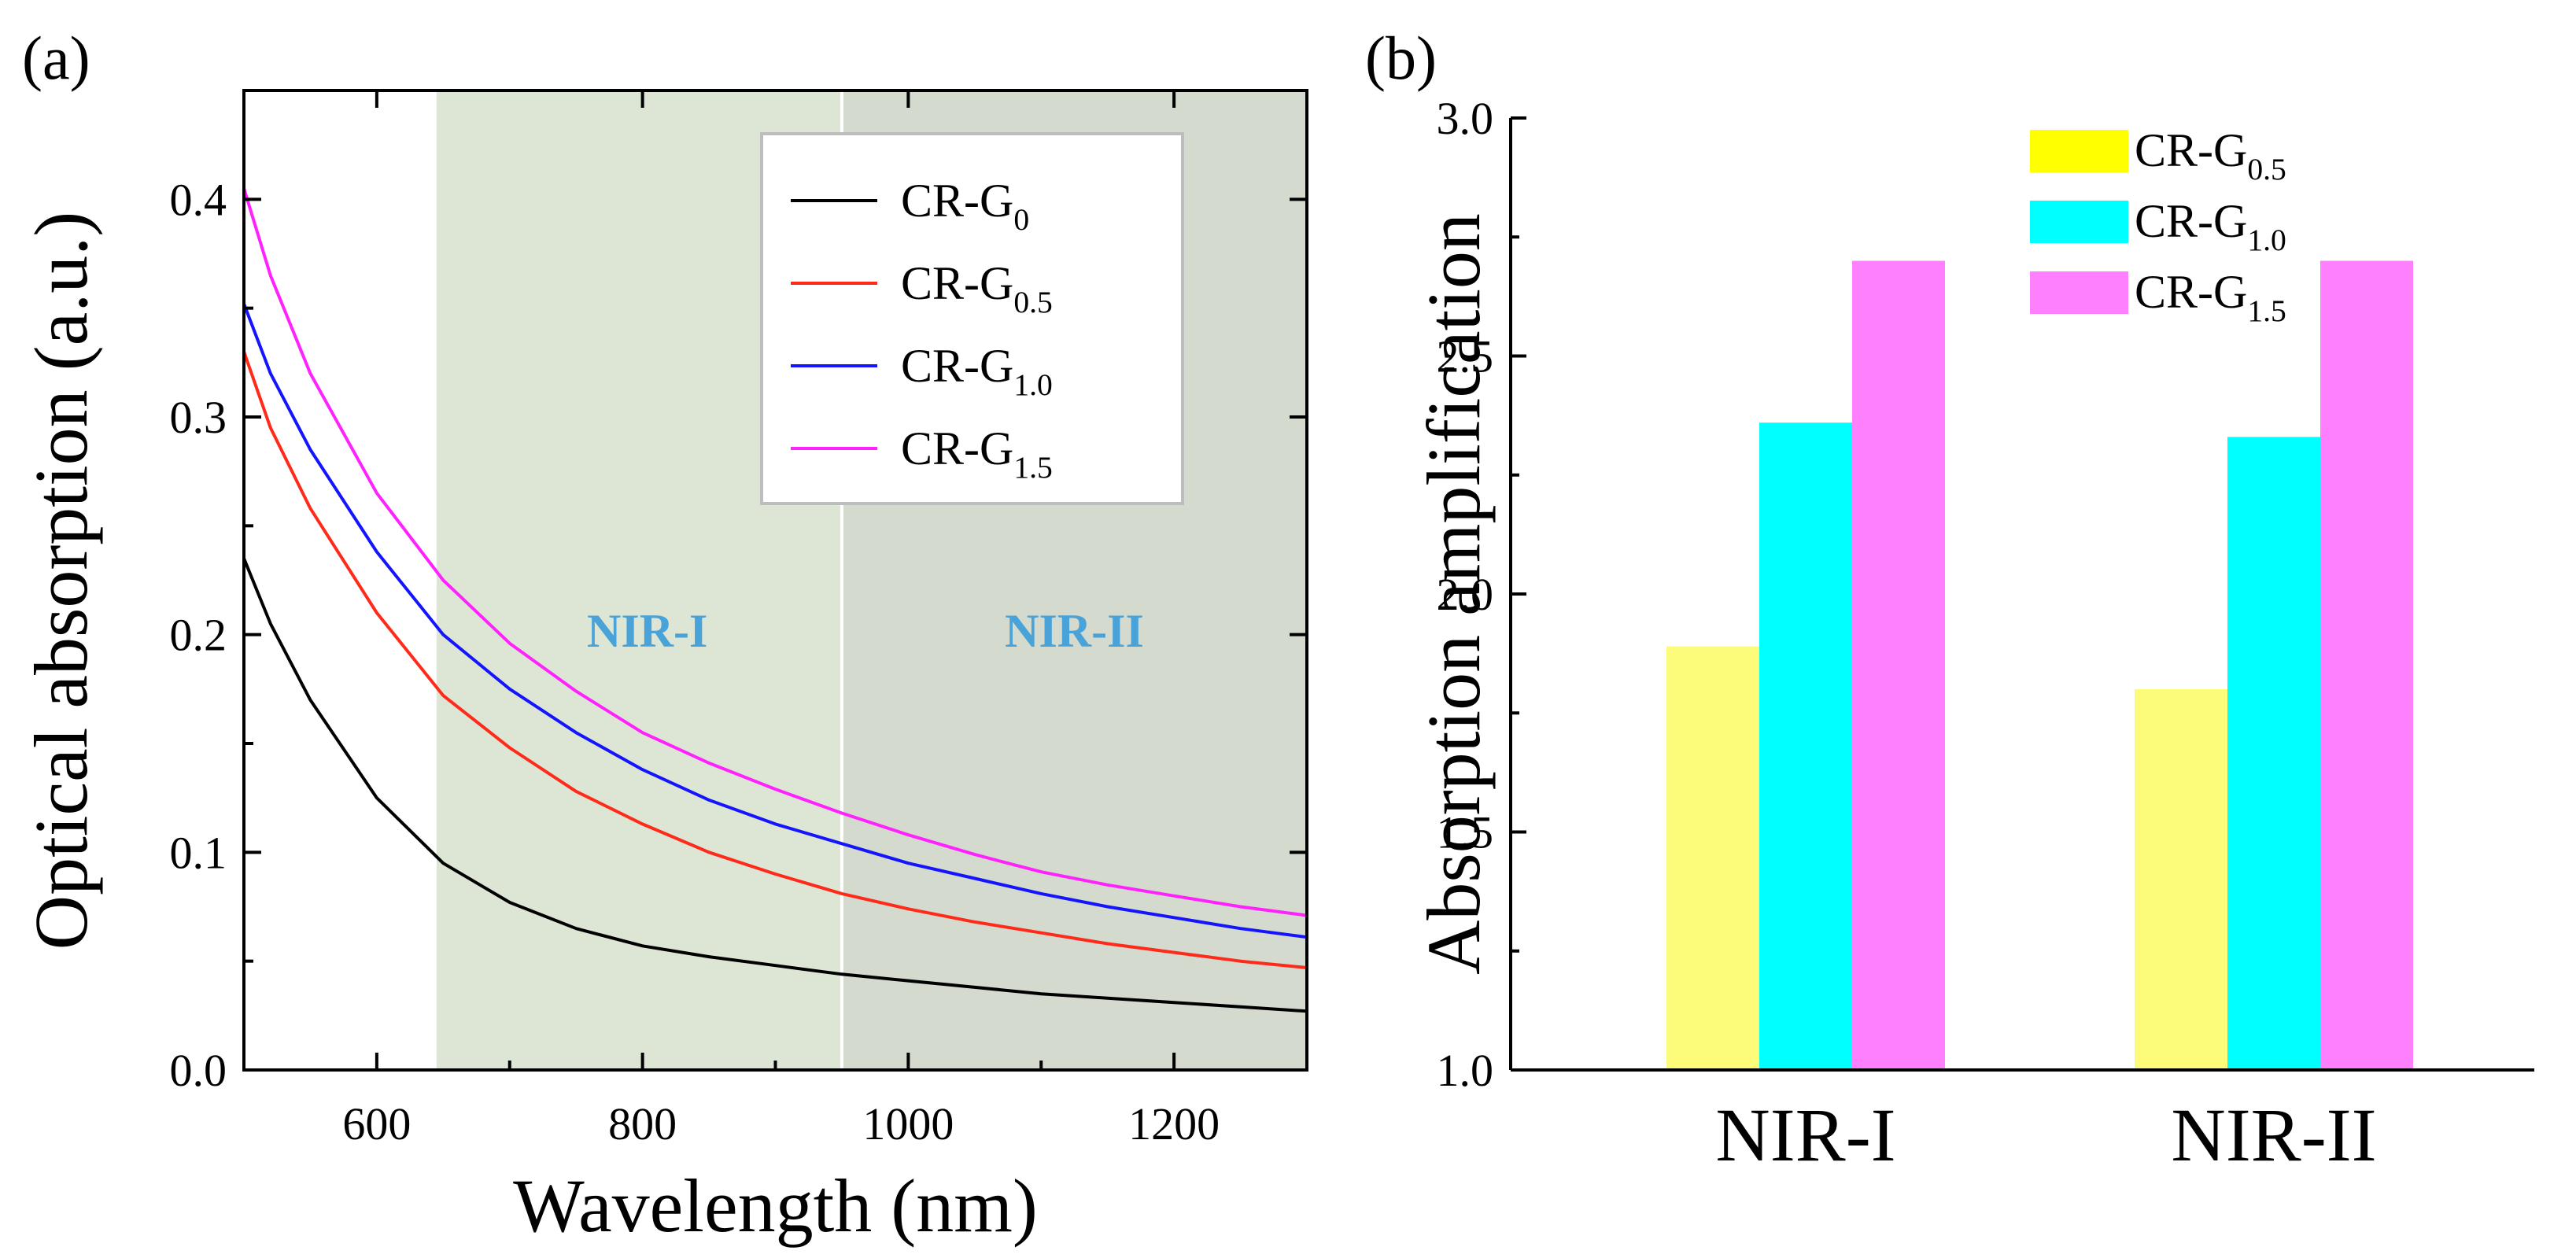 Image resolution: width=2576 pixels, height=1258 pixels. I want to click on y-tick-label: 0.1, so click(199, 852).